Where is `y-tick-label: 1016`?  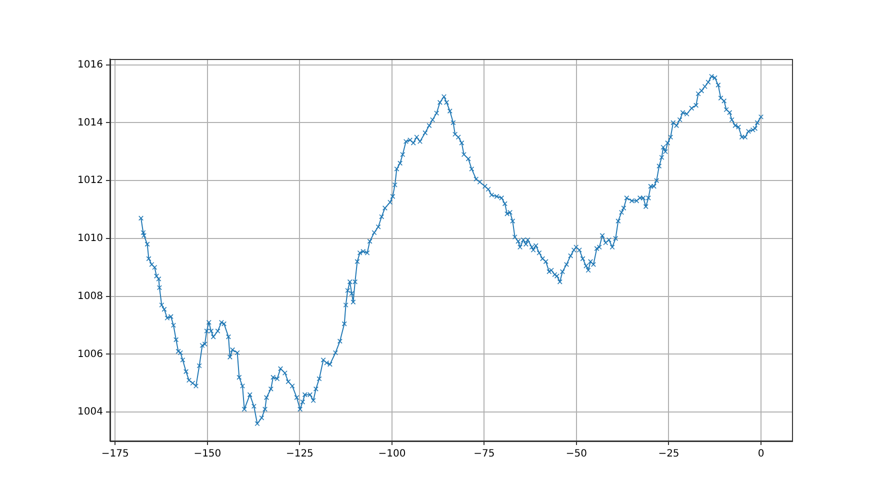
y-tick-label: 1016 is located at coordinates (90, 64).